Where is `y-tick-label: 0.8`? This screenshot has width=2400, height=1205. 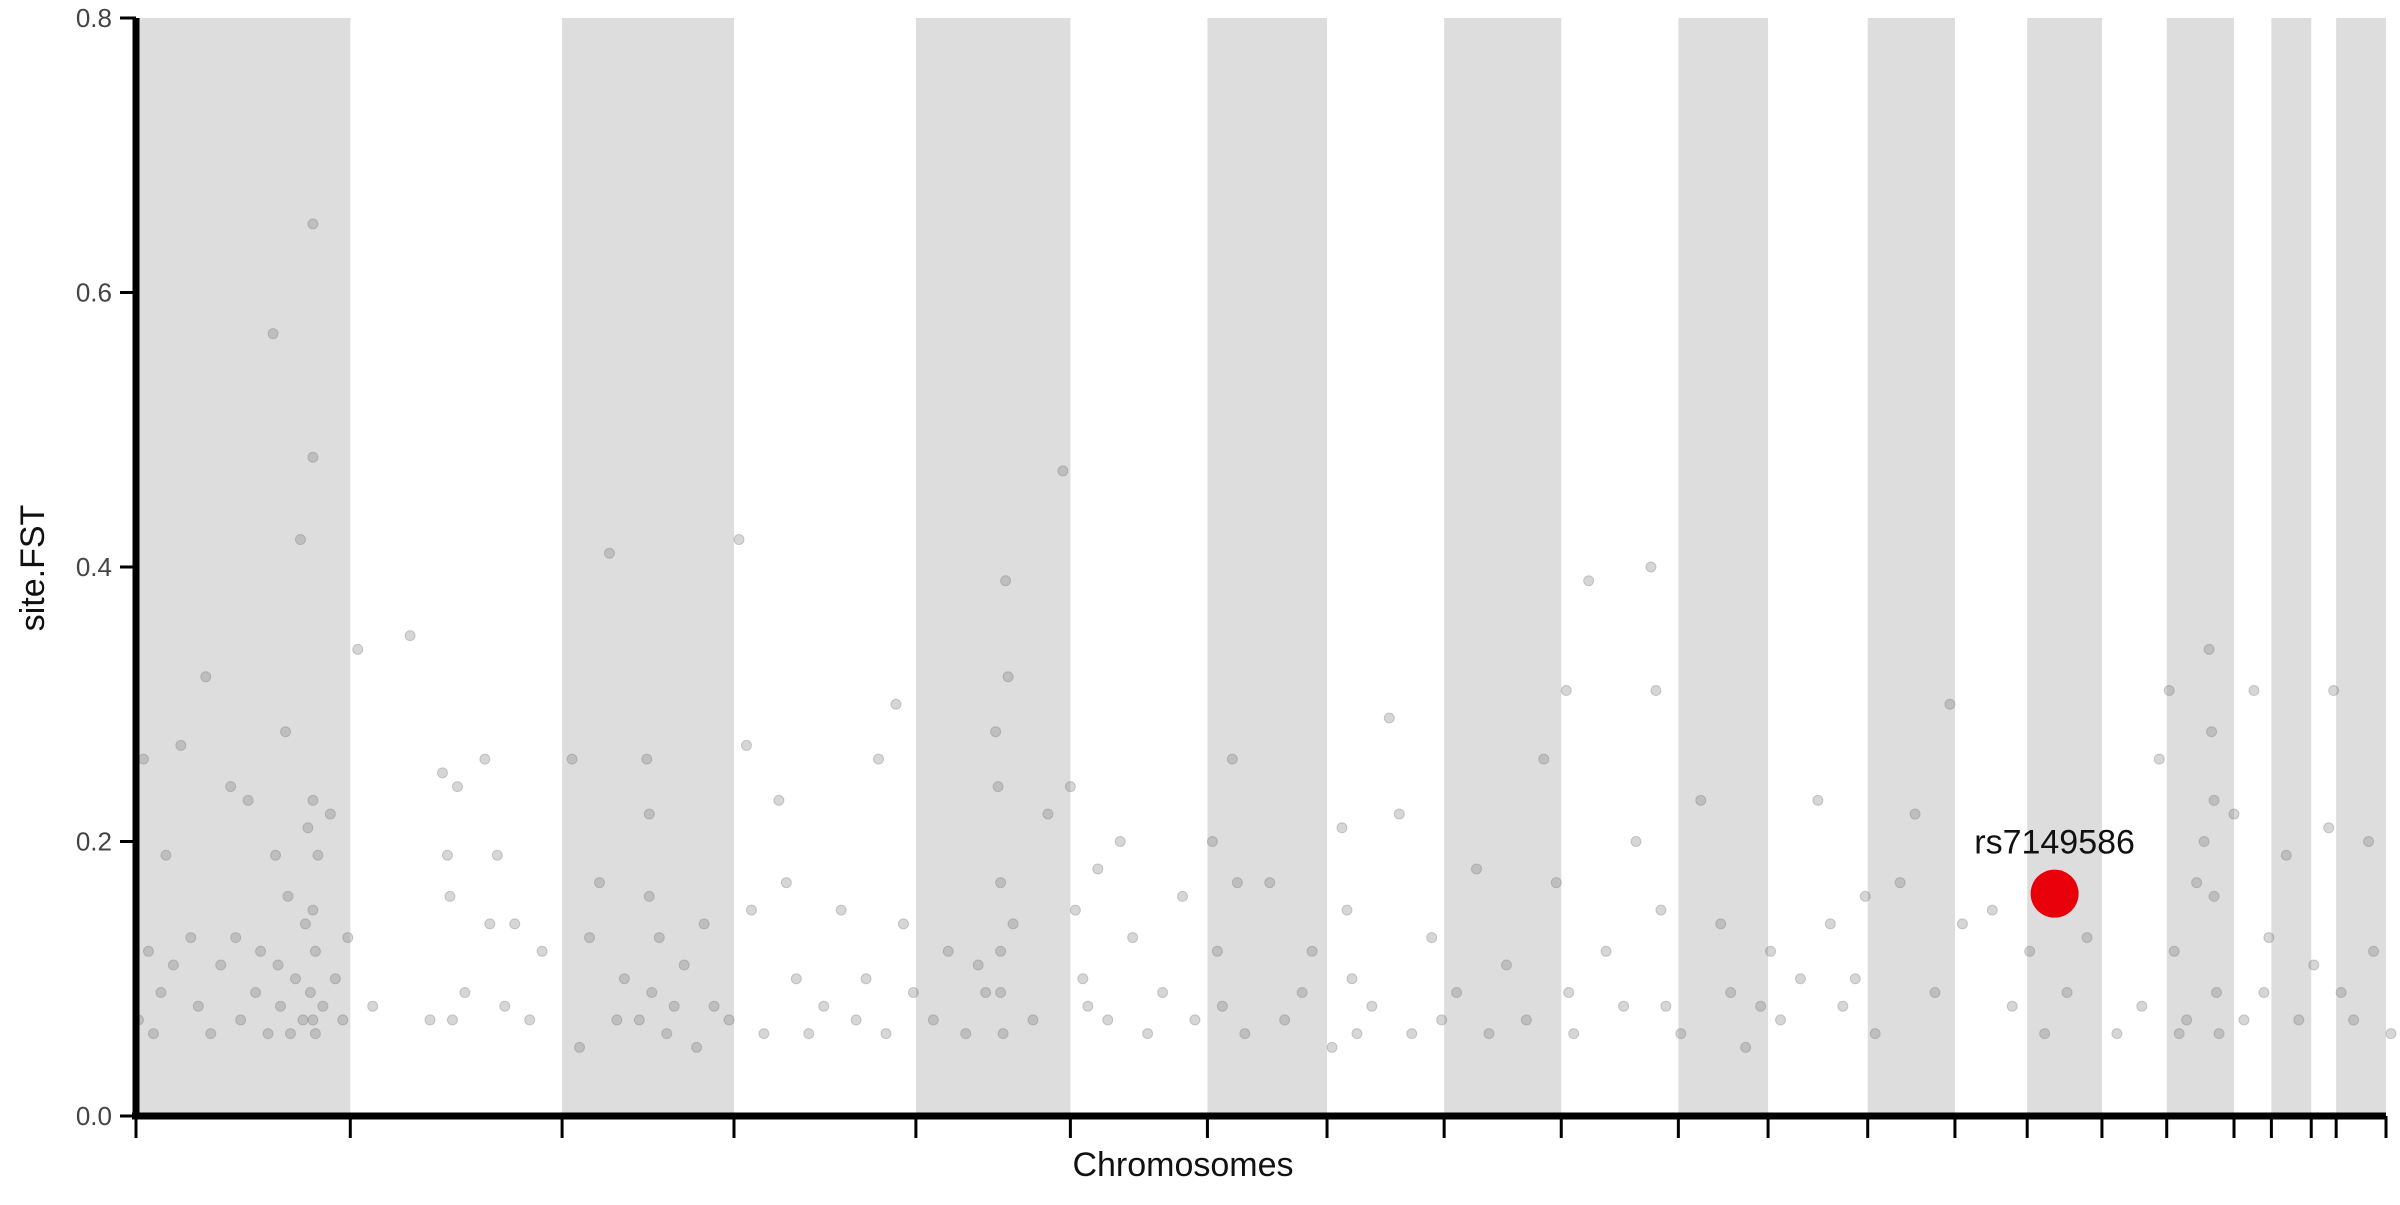 y-tick-label: 0.8 is located at coordinates (94, 18).